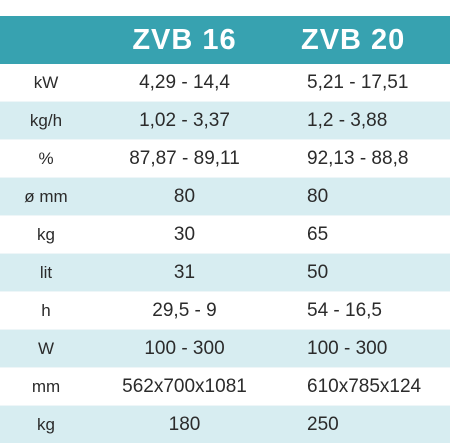 The image size is (450, 443). I want to click on value-cell: 250, so click(363, 424).